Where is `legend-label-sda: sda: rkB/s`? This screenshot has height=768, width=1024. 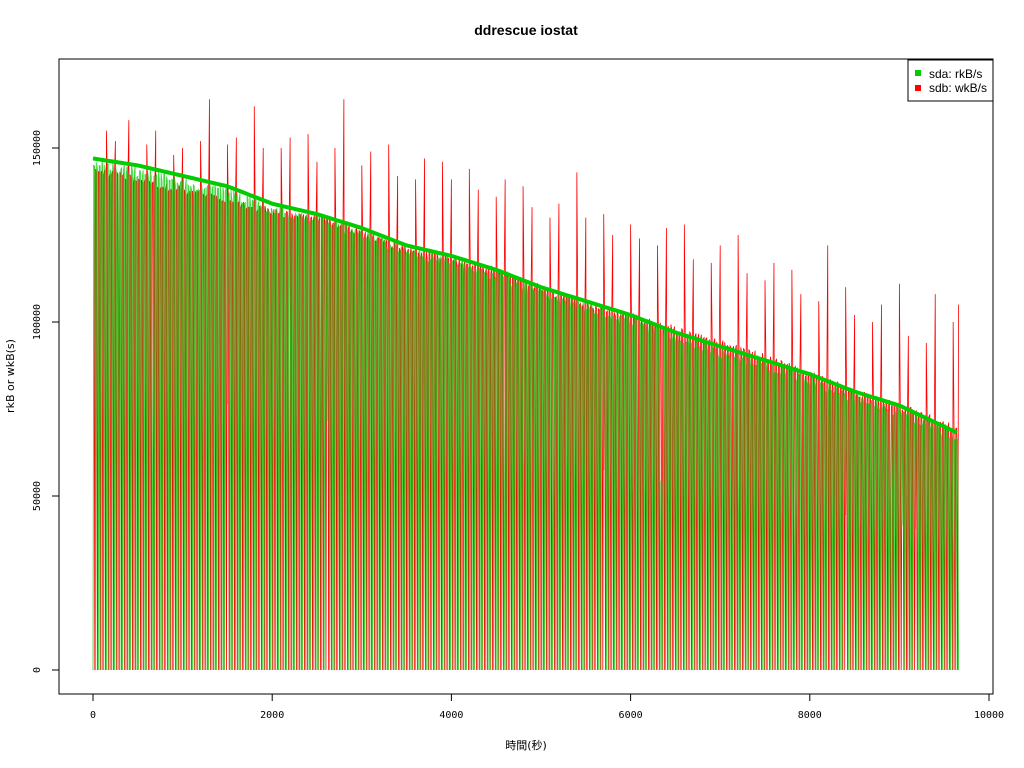
legend-label-sda: sda: rkB/s is located at coordinates (955, 74).